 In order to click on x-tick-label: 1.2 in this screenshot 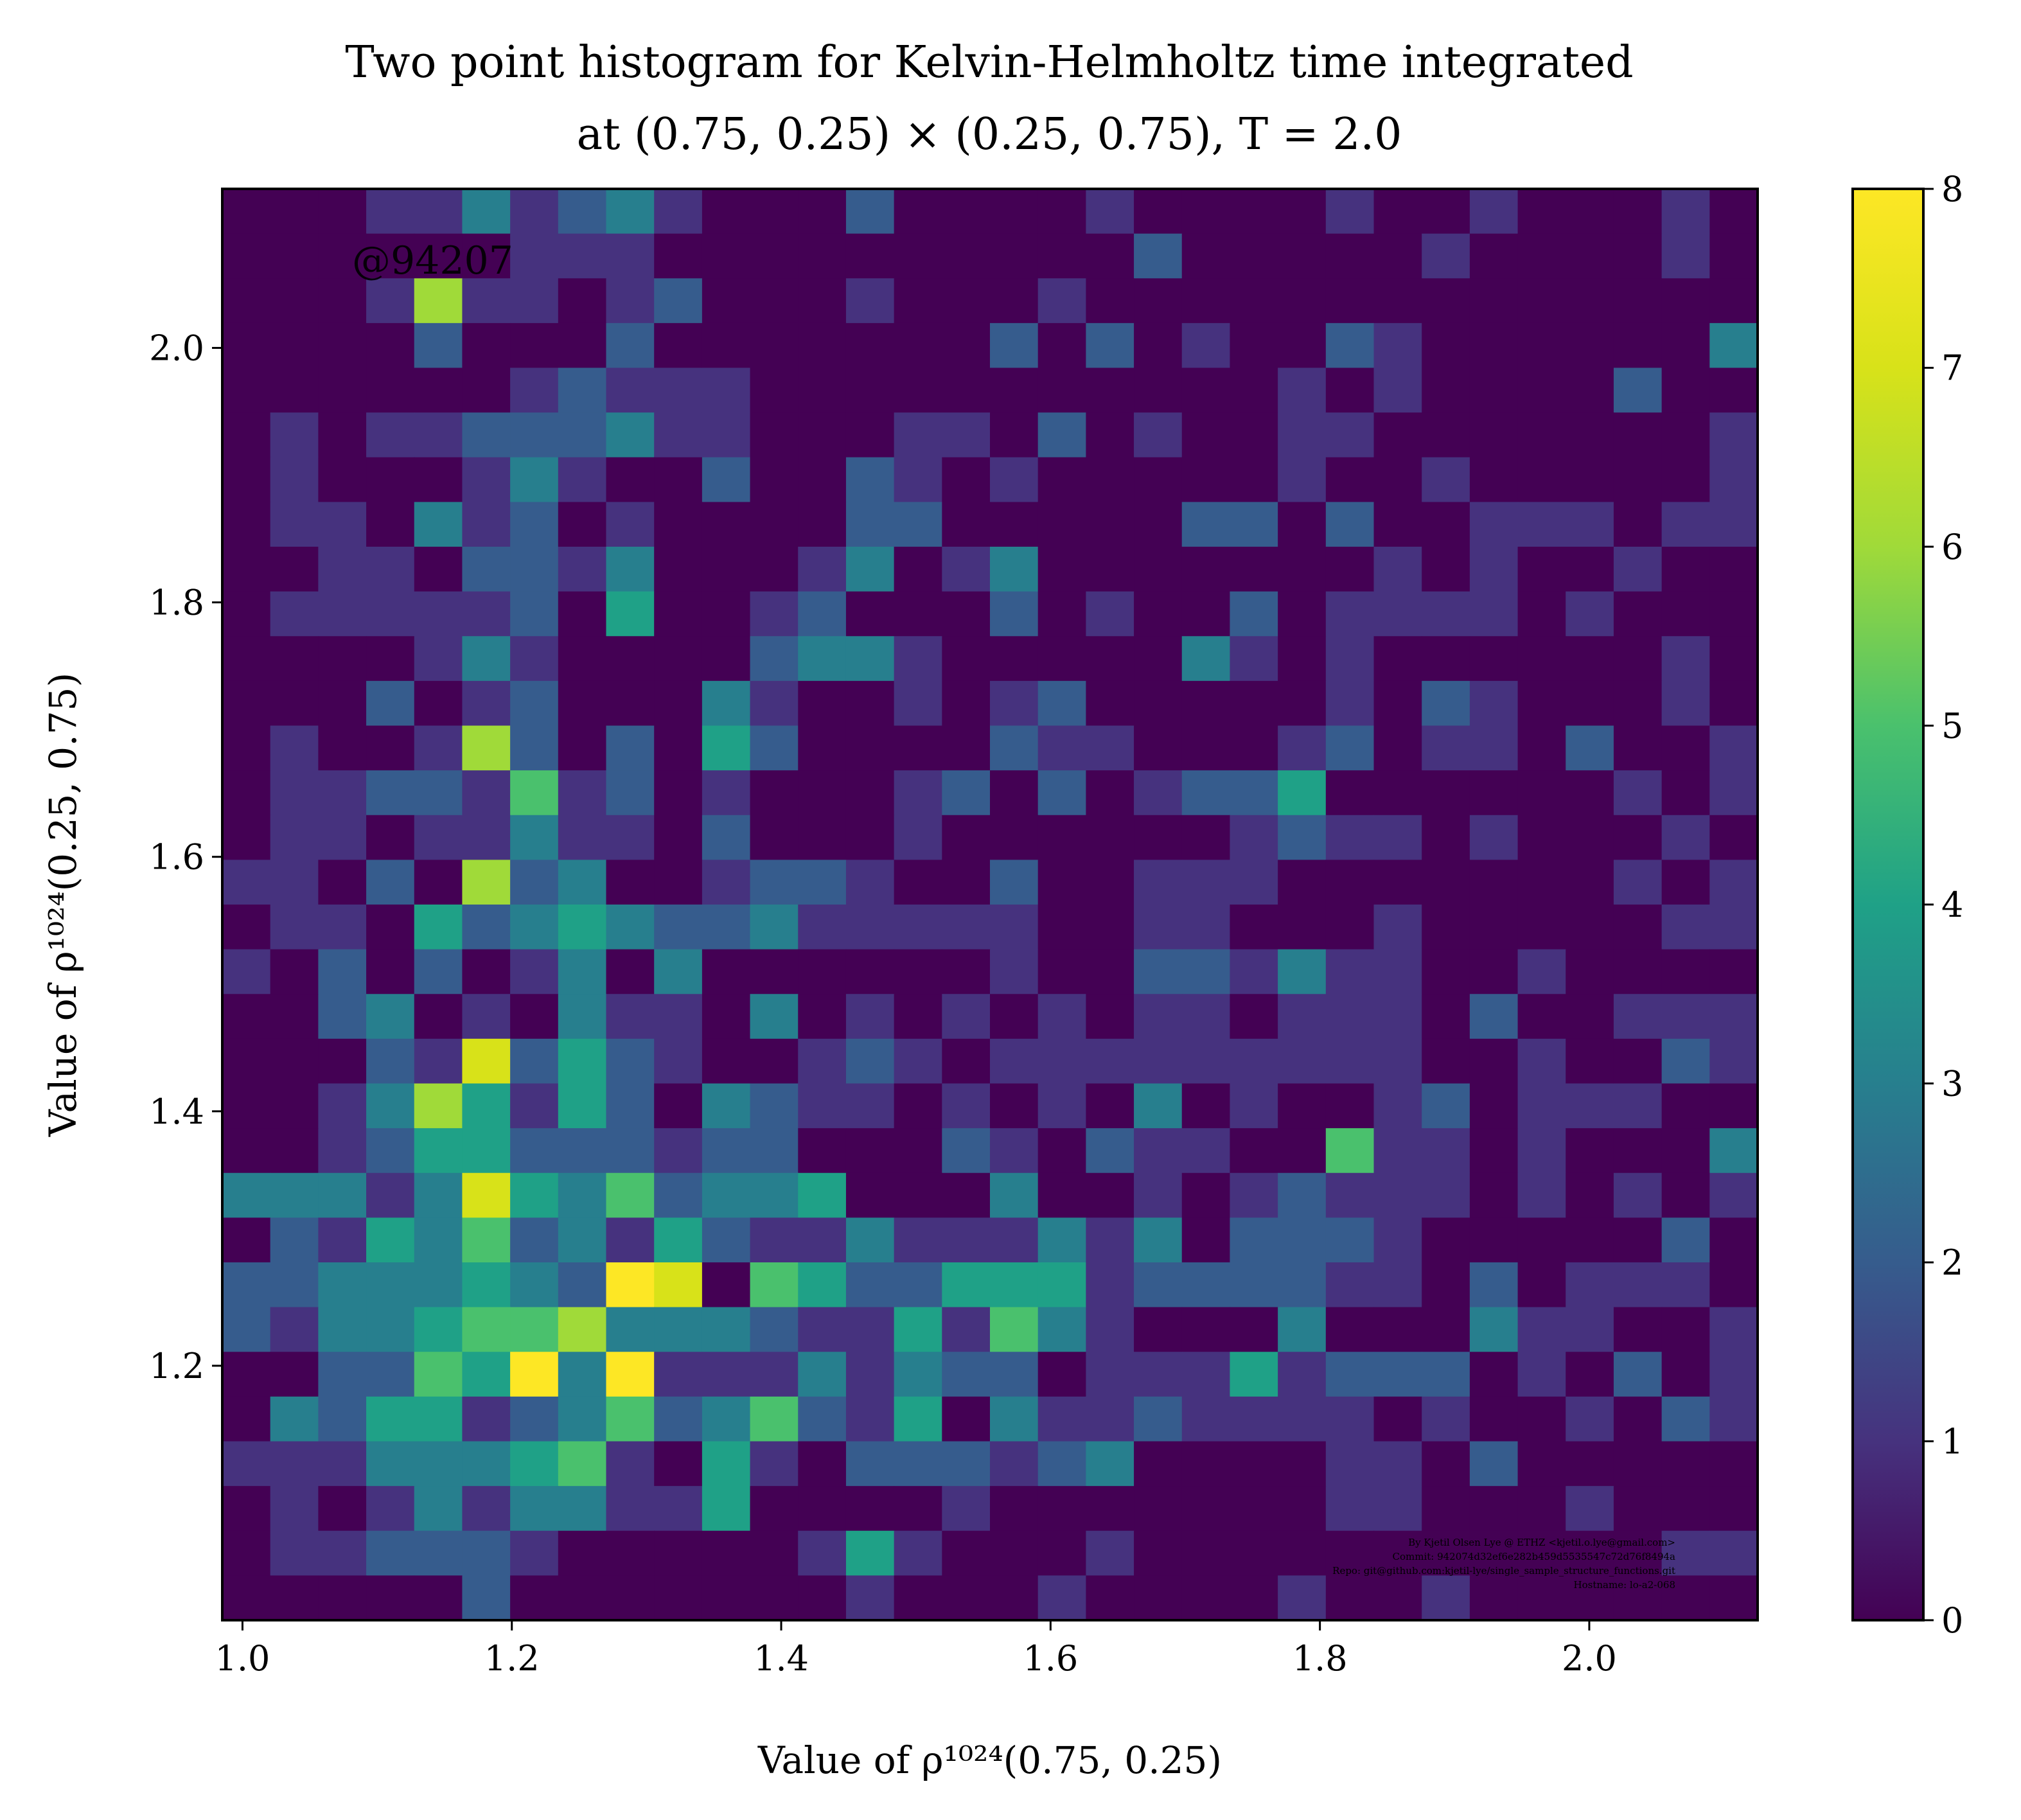, I will do `click(512, 1658)`.